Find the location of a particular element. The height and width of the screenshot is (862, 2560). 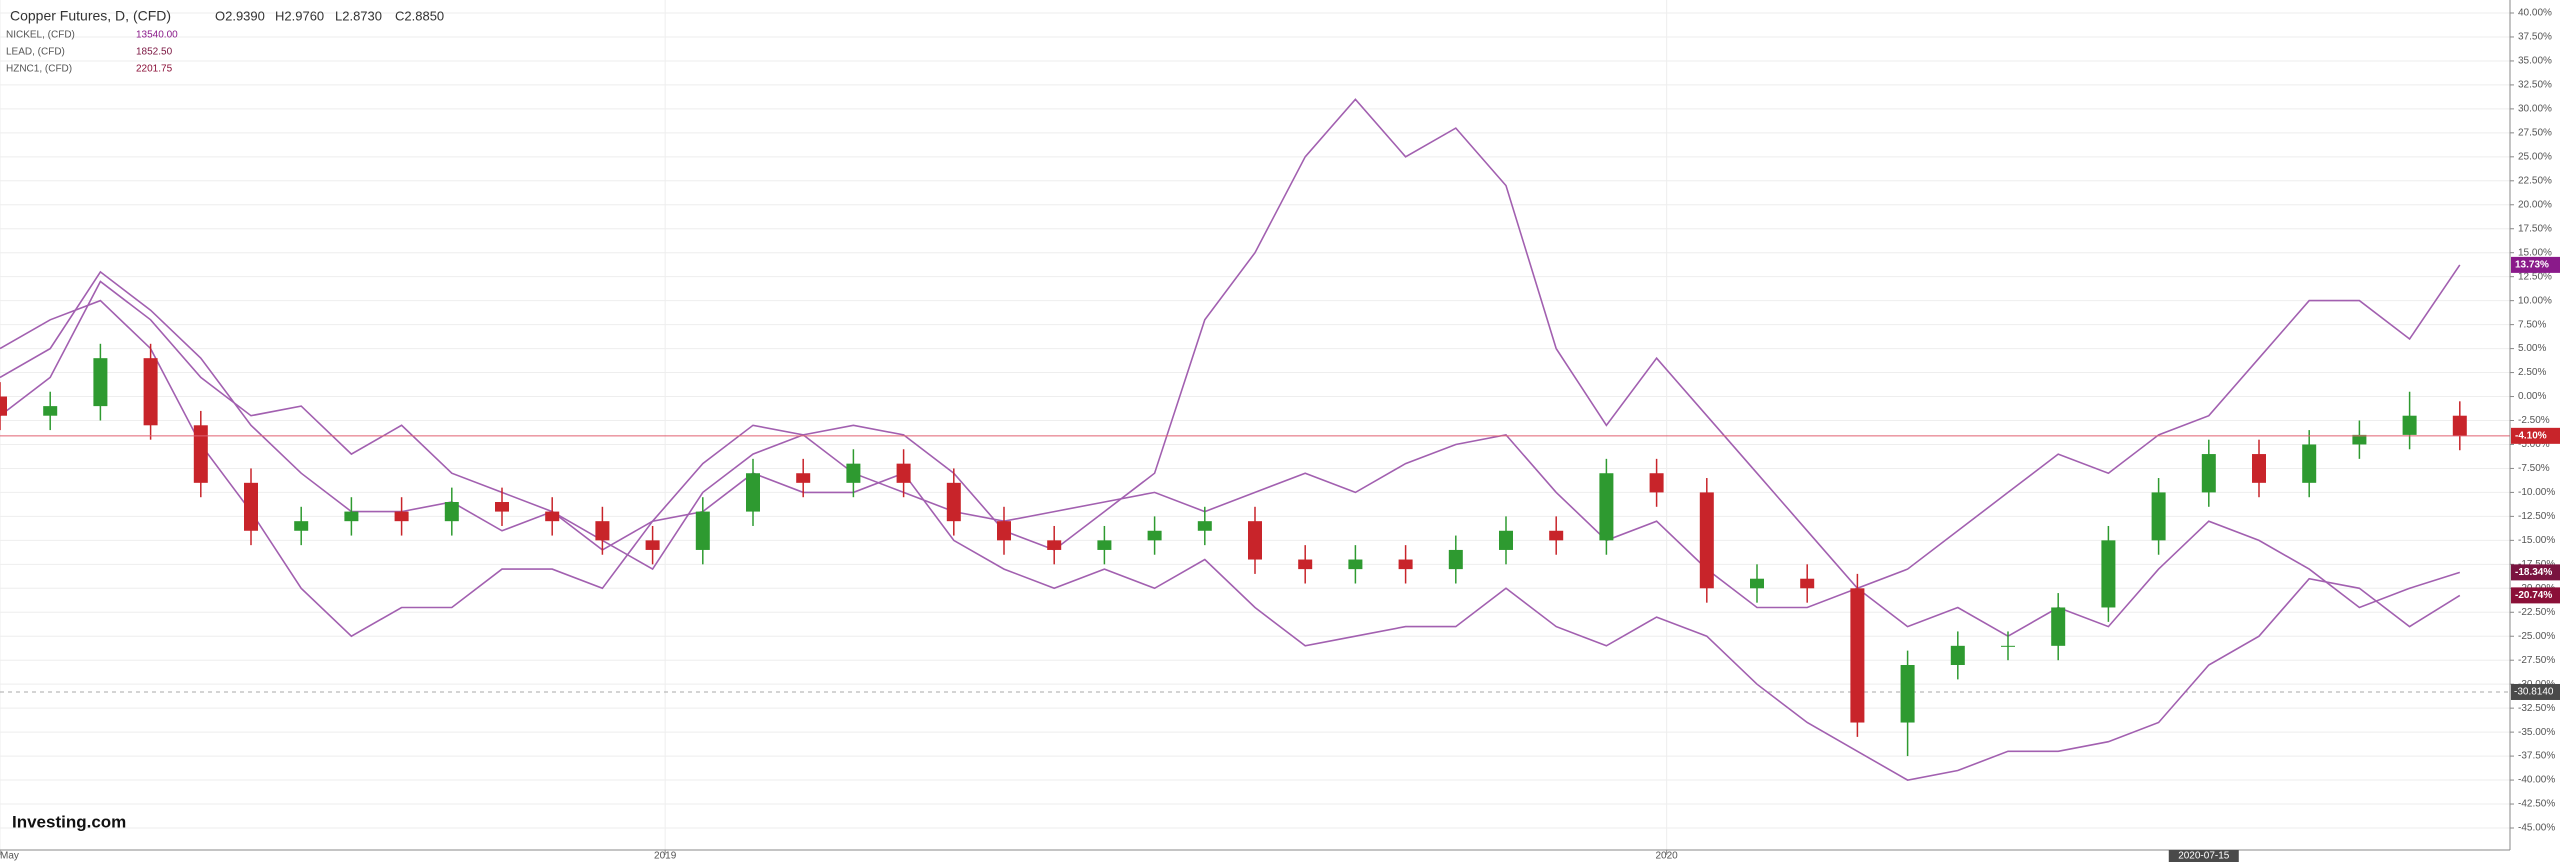

y-tick-label: 40.00% is located at coordinates (2535, 13).